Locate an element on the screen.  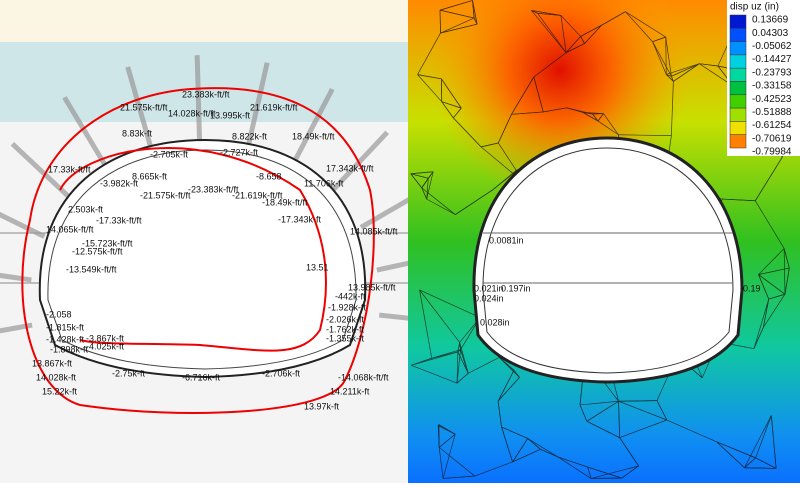
moment-label: 18.49k-ft/ft is located at coordinates (313, 136).